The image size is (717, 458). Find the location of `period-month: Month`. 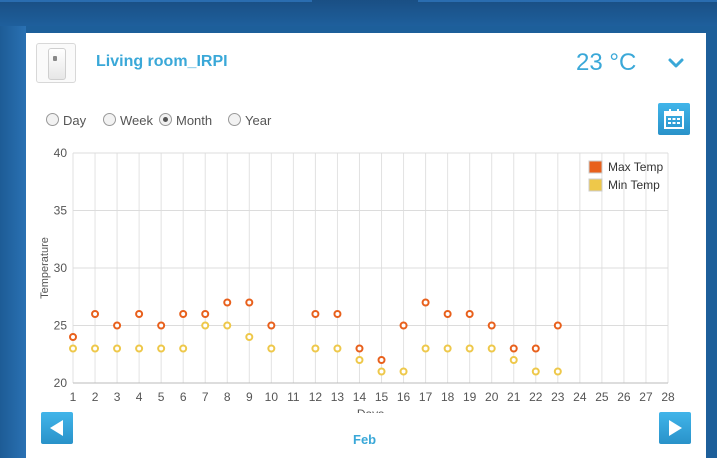

period-month: Month is located at coordinates (185, 120).